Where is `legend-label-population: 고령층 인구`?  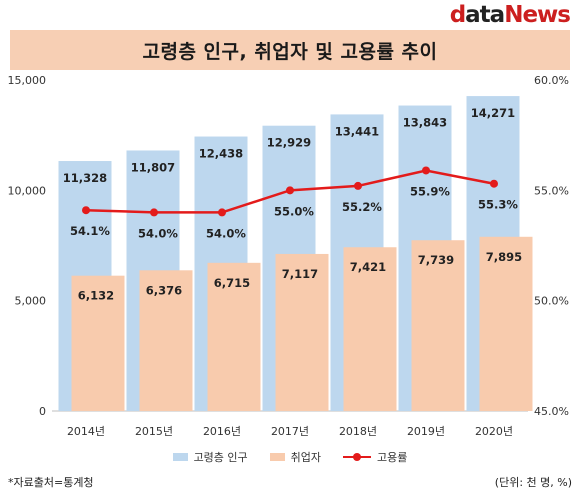
legend-label-population: 고령층 인구 is located at coordinates (220, 457).